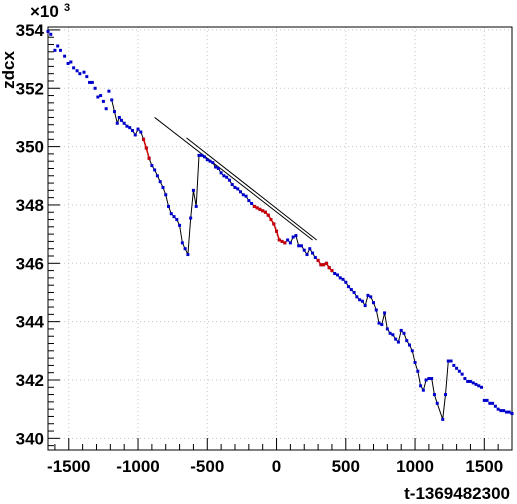 Image resolution: width=517 pixels, height=504 pixels. I want to click on x-tick-label: 500, so click(346, 466).